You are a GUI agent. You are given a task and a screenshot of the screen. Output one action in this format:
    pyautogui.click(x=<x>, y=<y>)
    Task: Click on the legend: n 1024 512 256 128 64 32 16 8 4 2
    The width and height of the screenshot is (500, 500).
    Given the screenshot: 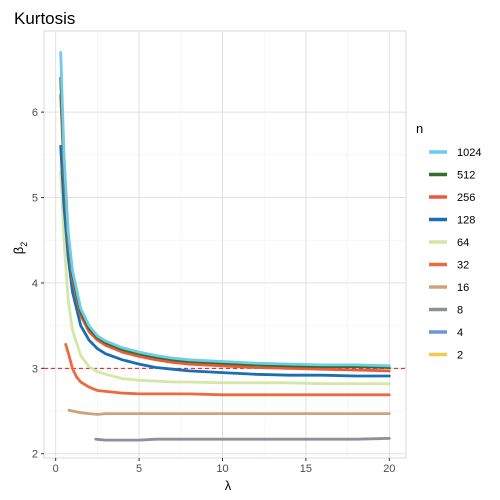 What is the action you would take?
    pyautogui.click(x=448, y=241)
    